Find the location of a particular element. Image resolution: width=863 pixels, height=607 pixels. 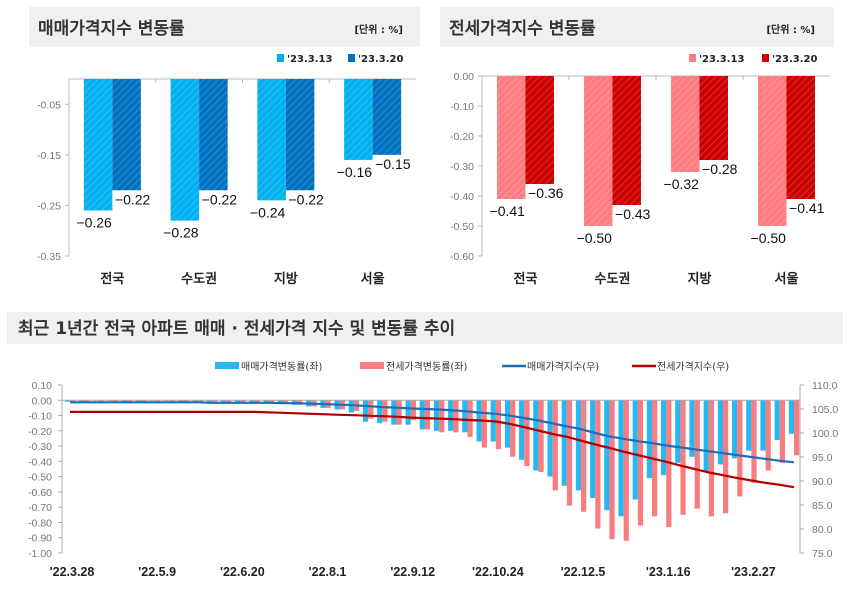

data-label: −0.15 is located at coordinates (393, 164).